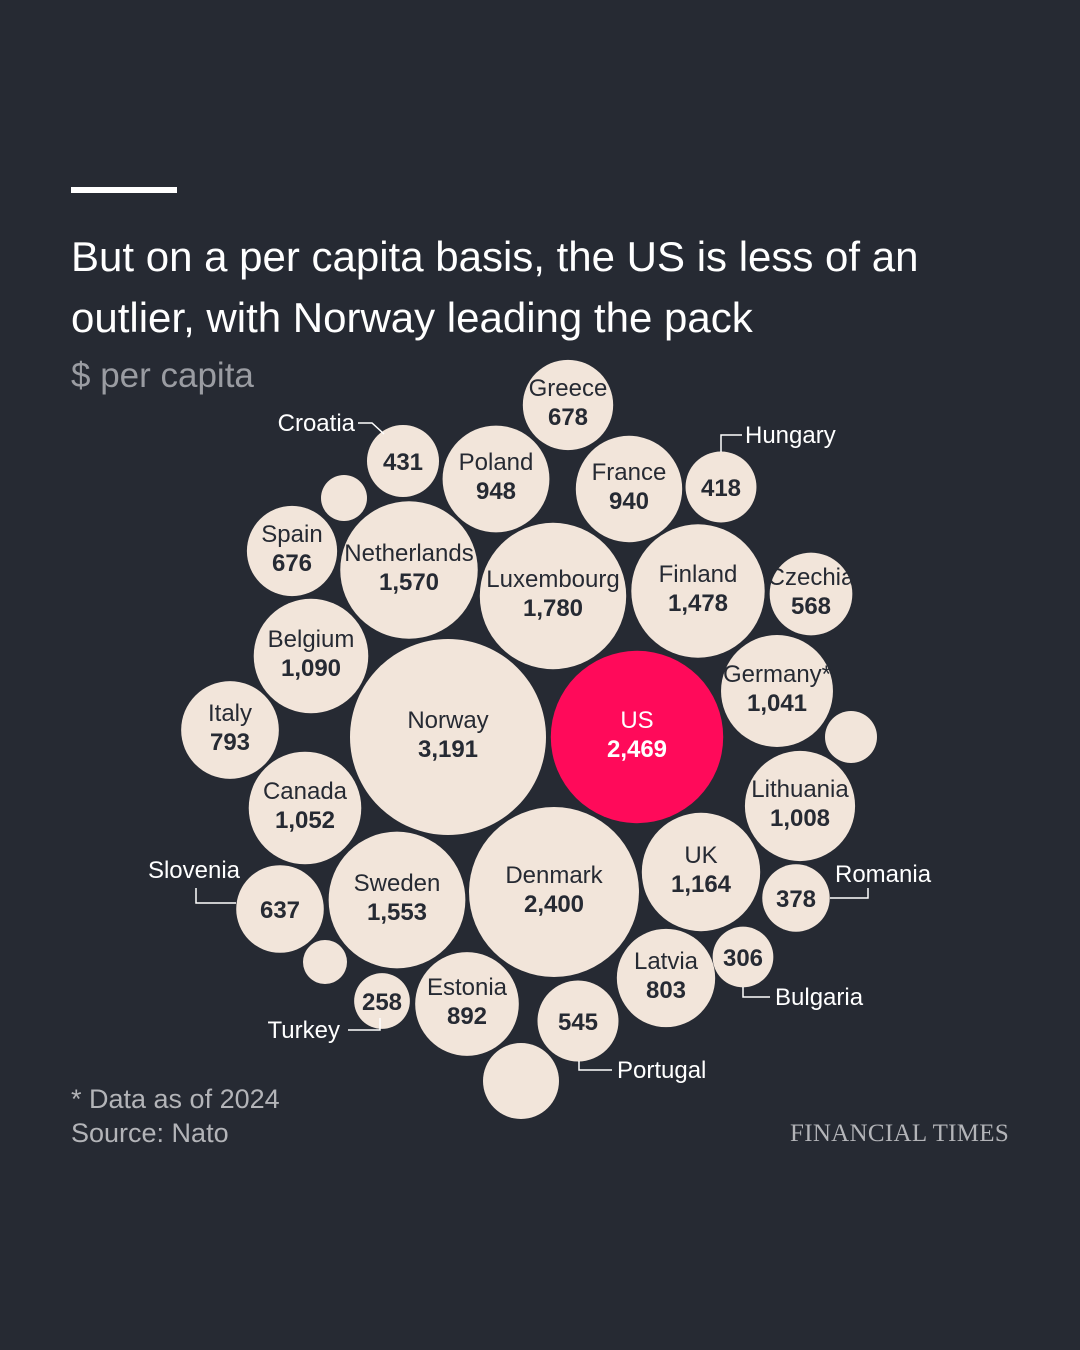 This screenshot has height=1350, width=1080. Describe the element at coordinates (305, 791) in the screenshot. I see `country-label-canada: Canada` at that location.